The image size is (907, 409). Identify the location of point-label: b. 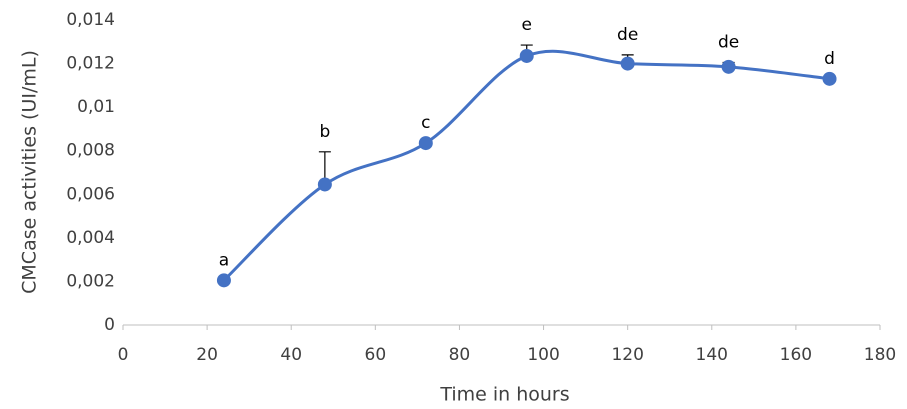
(324, 132).